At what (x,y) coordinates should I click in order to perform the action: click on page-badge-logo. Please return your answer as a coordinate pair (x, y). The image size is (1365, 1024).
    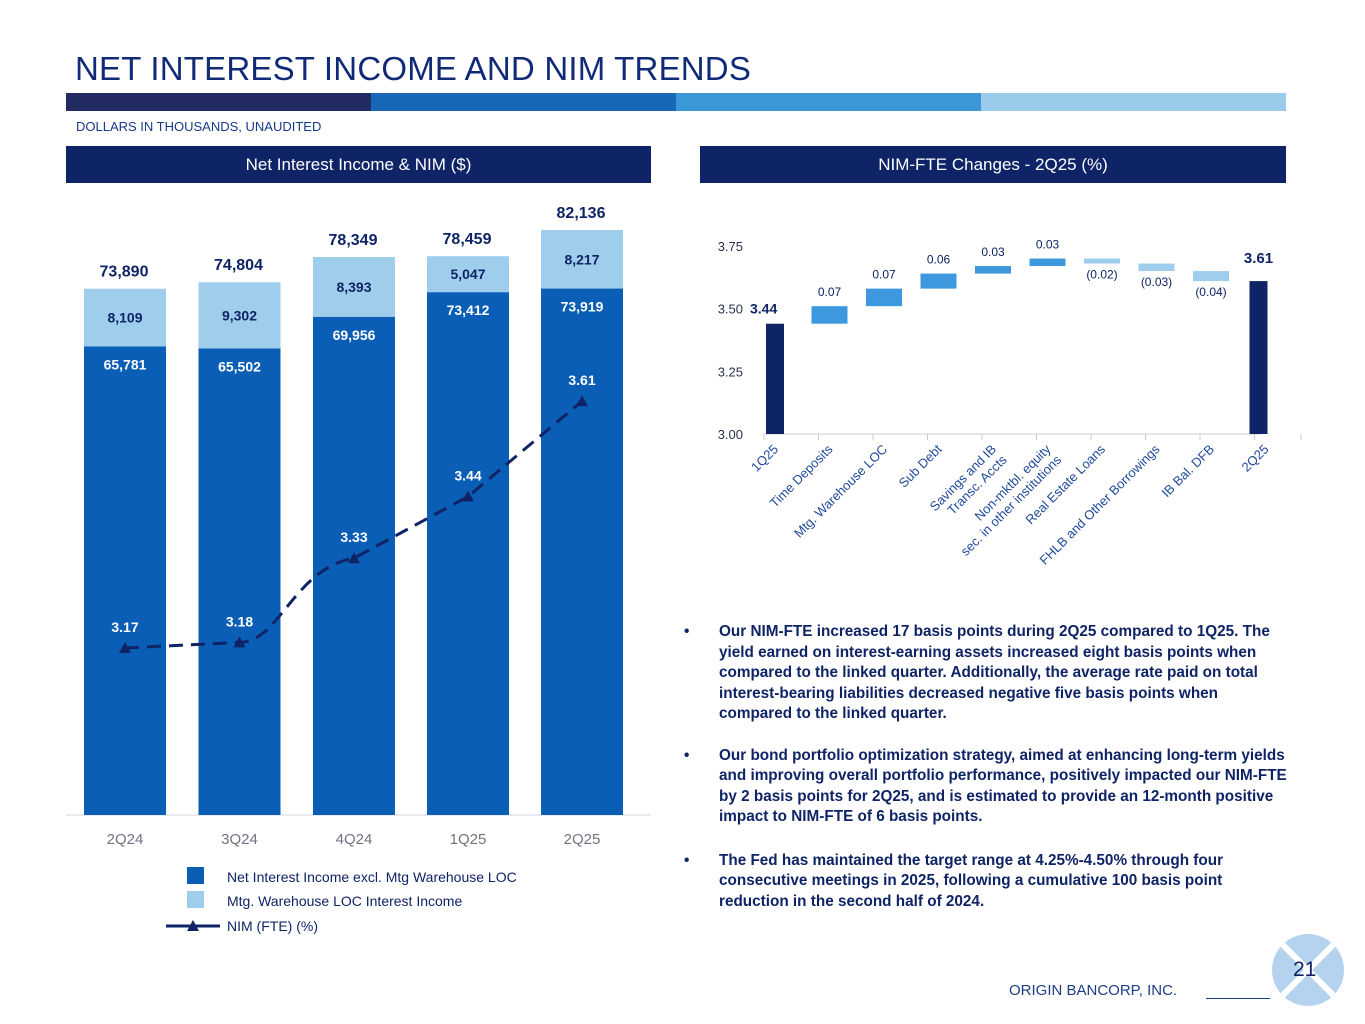
    Looking at the image, I should click on (1308, 970).